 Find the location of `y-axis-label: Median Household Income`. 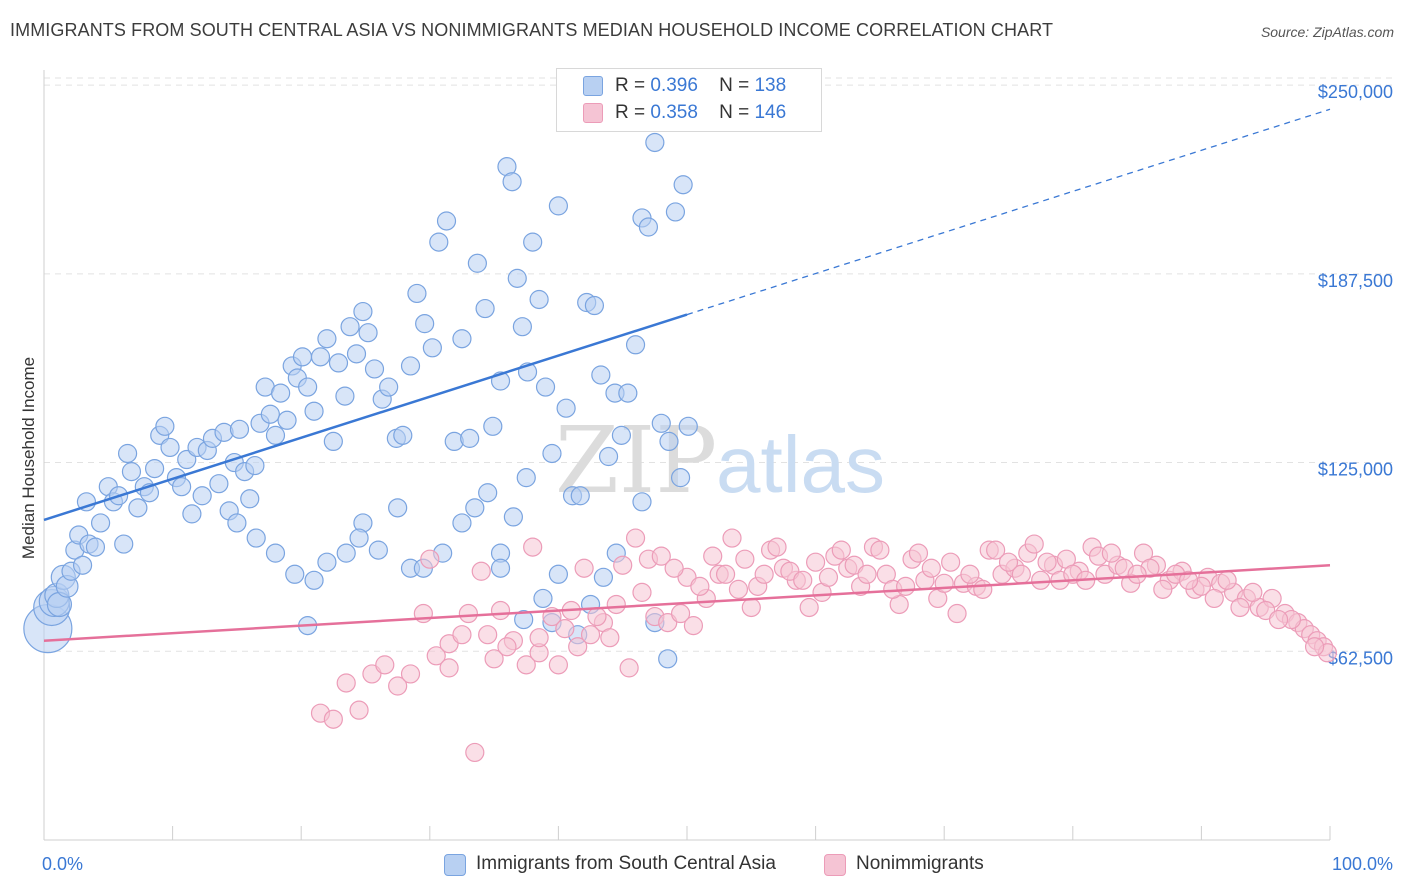

y-axis-label: Median Household Income is located at coordinates (28, 458).